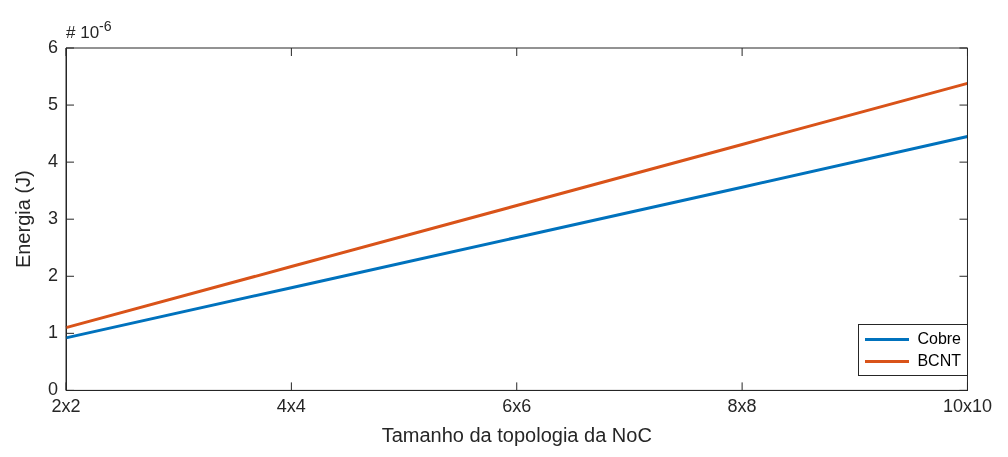 This screenshot has height=457, width=1008. What do you see at coordinates (967, 406) in the screenshot?
I see `x-tick-label: 10x10` at bounding box center [967, 406].